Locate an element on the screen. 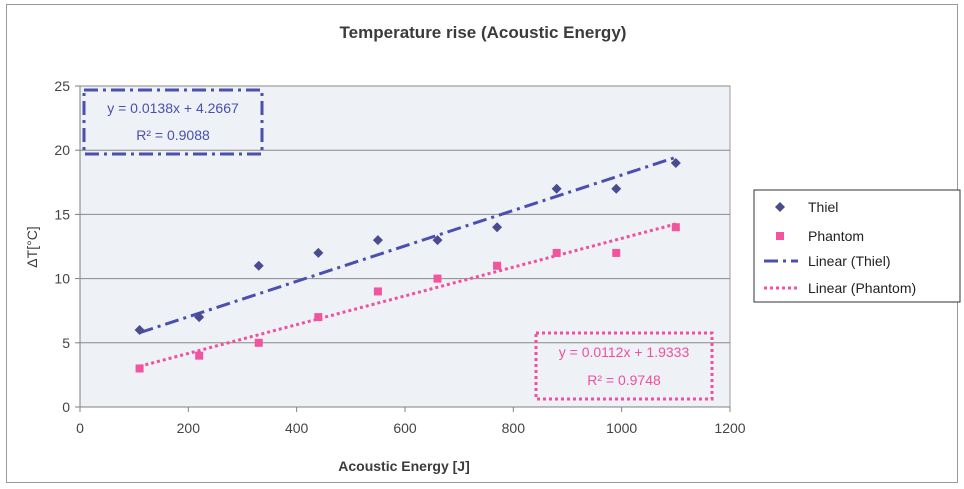 The height and width of the screenshot is (489, 964). legend-thiel: Thiel is located at coordinates (823, 207).